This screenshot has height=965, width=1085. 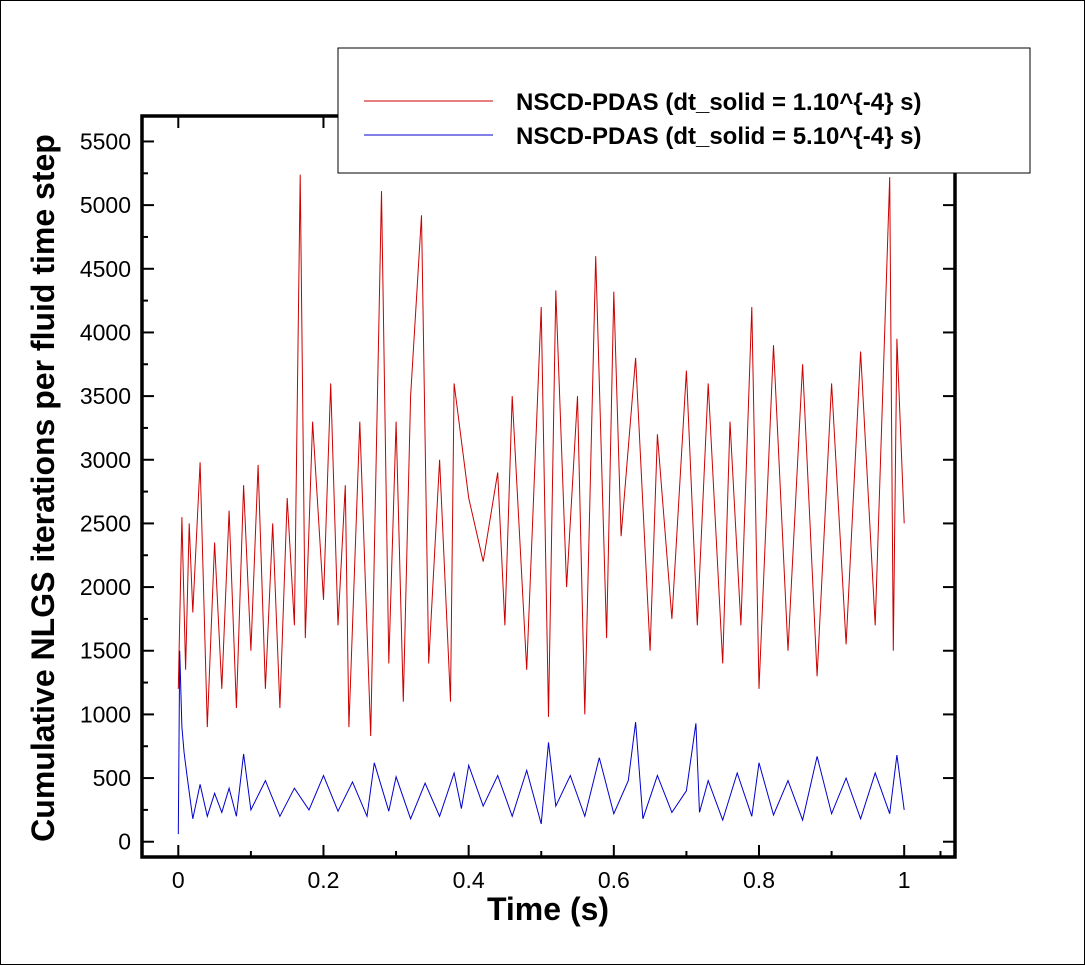 What do you see at coordinates (105, 651) in the screenshot?
I see `y-tick-label: 1500` at bounding box center [105, 651].